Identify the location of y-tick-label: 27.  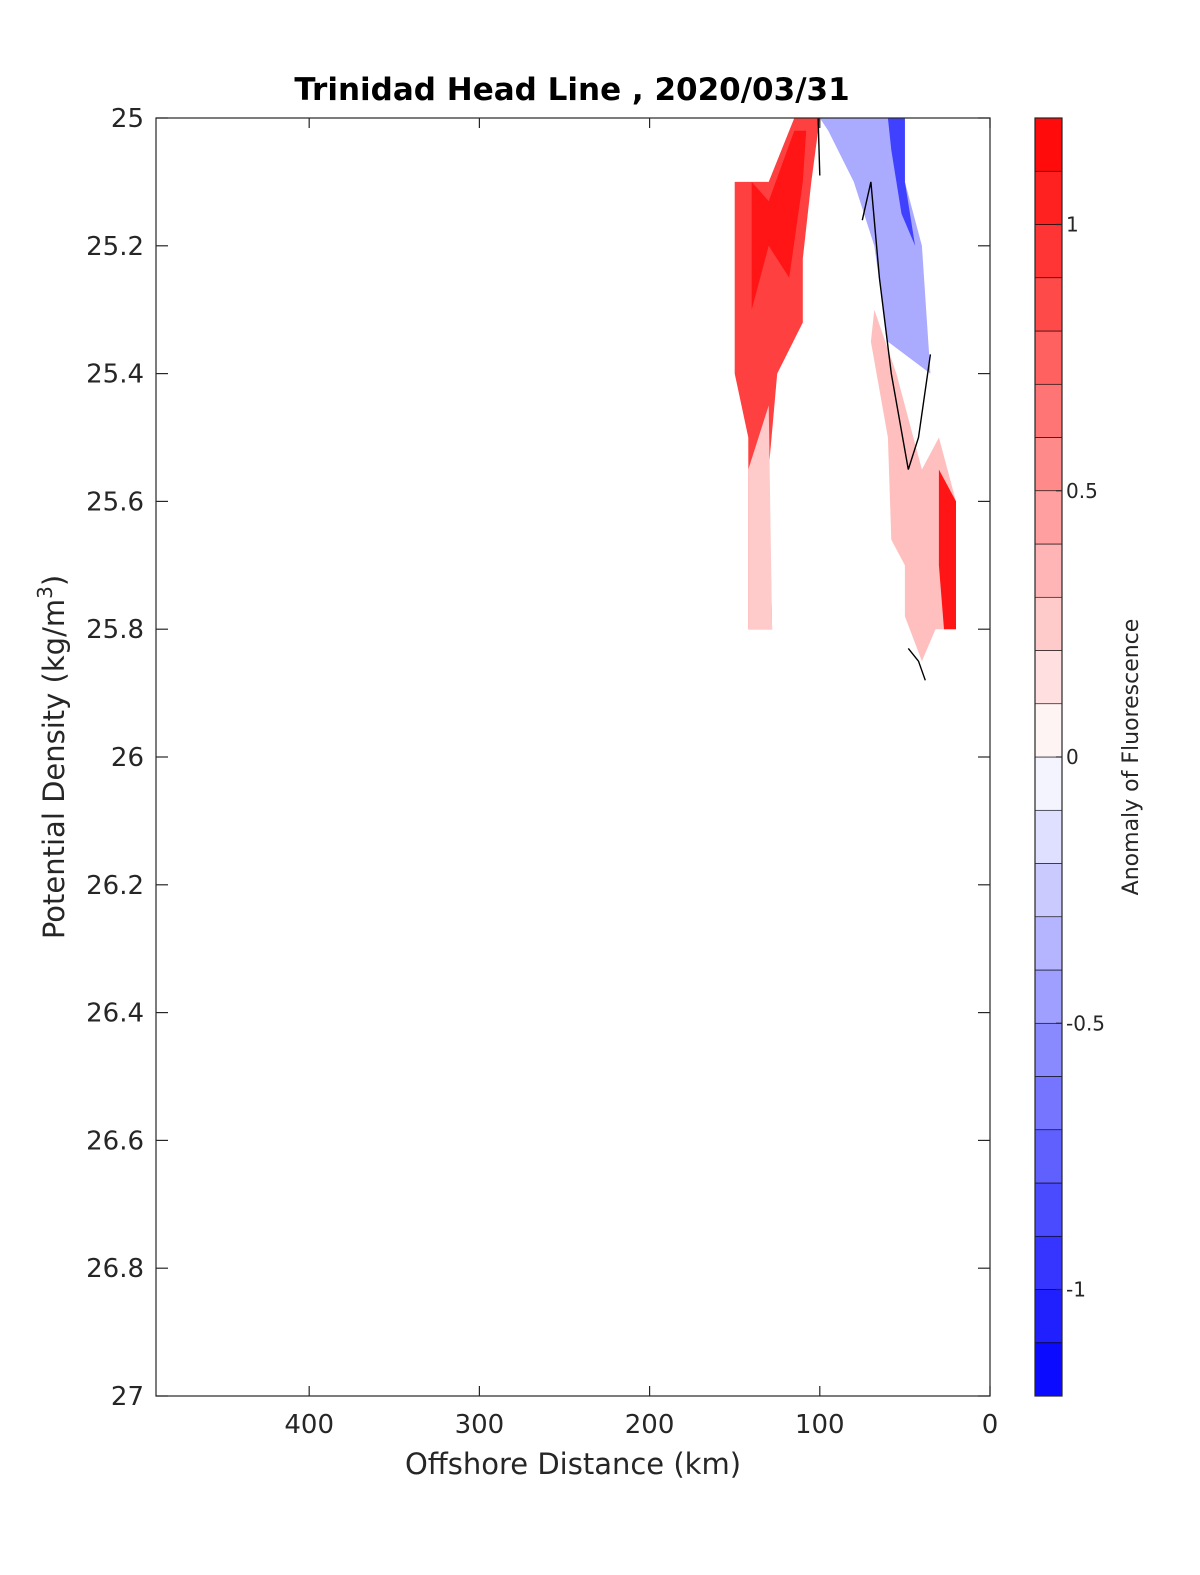
(127, 1397).